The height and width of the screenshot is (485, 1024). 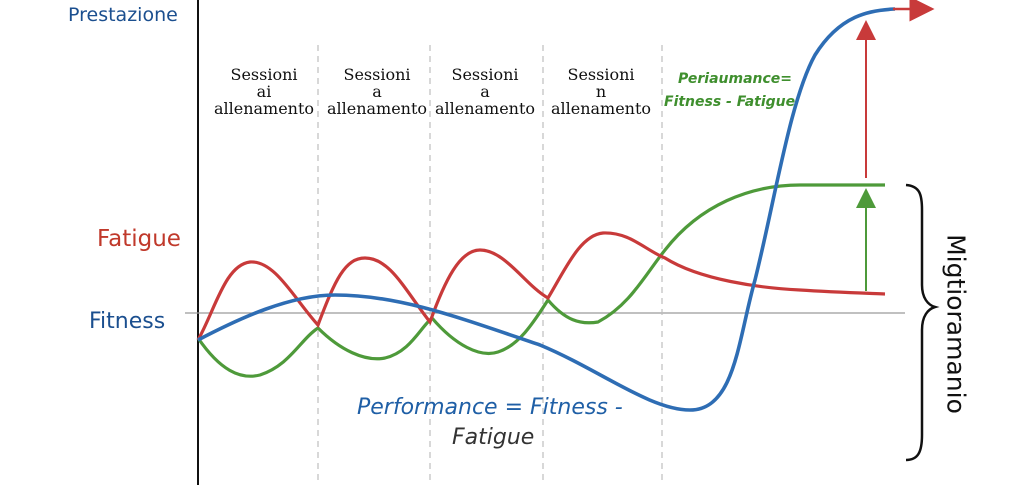 I want to click on fatigue-label: Fatigue, so click(x=139, y=239).